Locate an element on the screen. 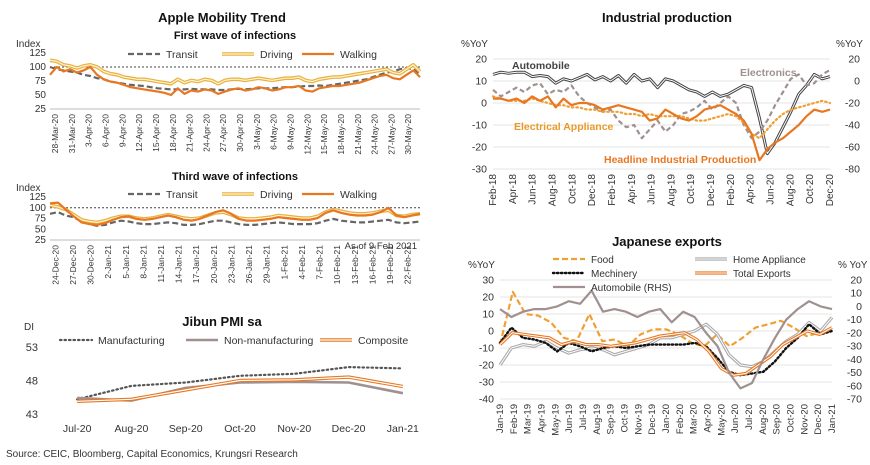 This screenshot has width=870, height=465. first_wave-xtick: 21-May-20 is located at coordinates (358, 134).